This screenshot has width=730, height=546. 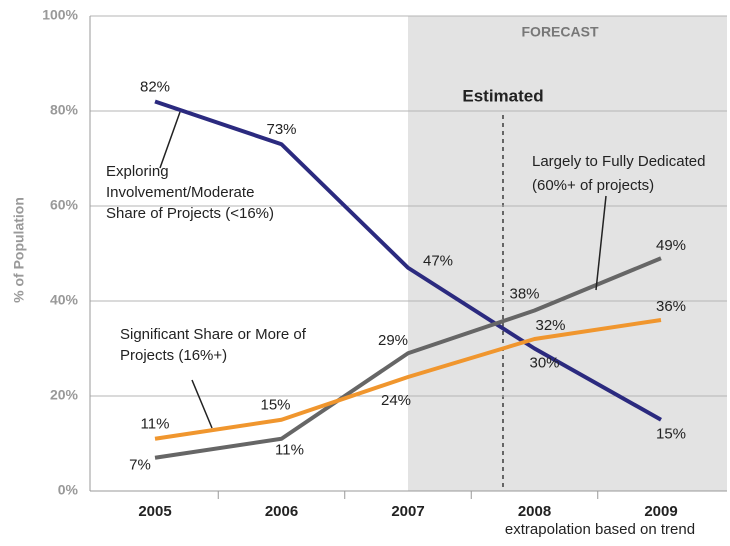 What do you see at coordinates (281, 129) in the screenshot?
I see `data-label: 73%` at bounding box center [281, 129].